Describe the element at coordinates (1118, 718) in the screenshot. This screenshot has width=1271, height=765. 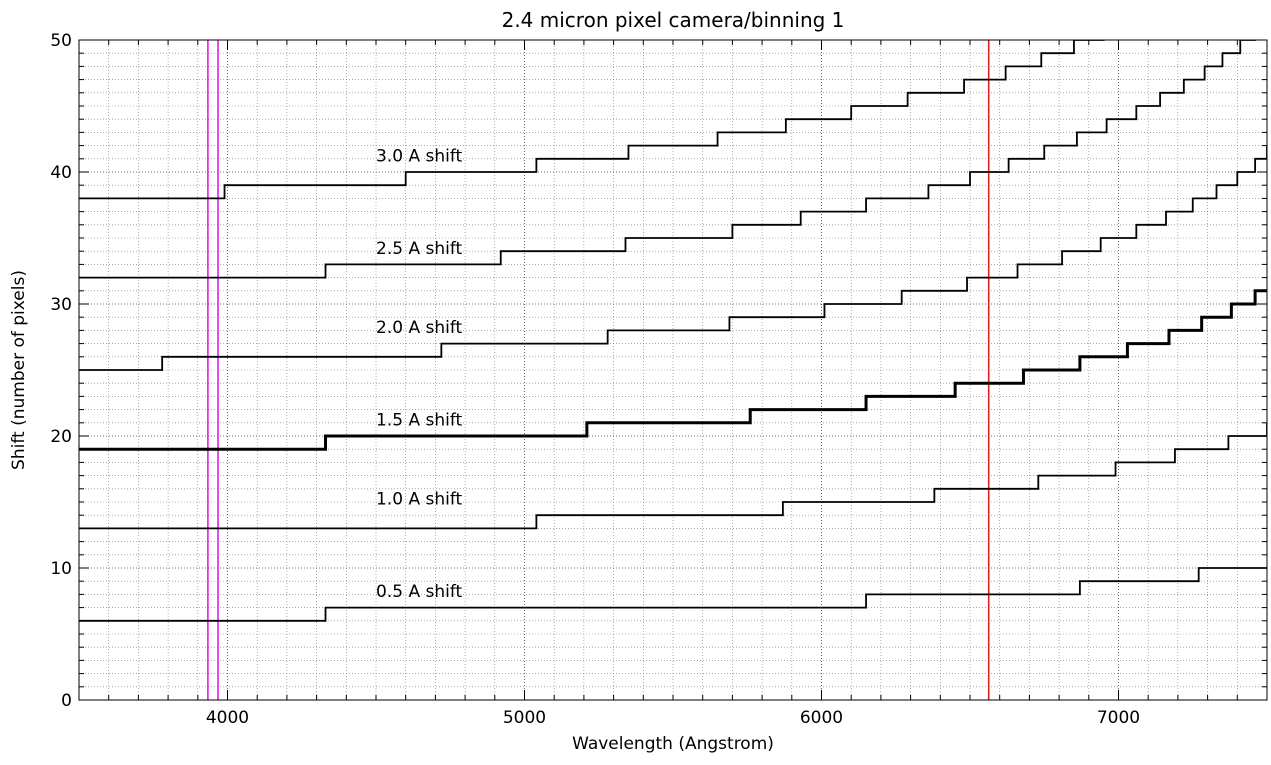
I see `x-tick-label: 7000` at that location.